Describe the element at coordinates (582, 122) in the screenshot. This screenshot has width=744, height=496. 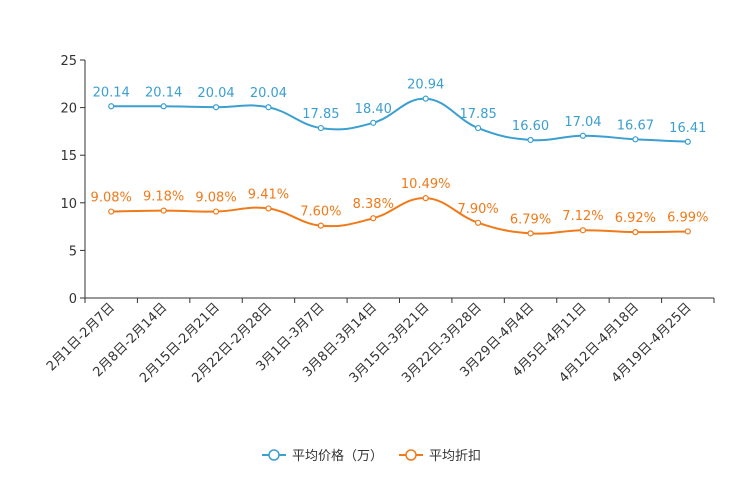
I see `data-label: 17.04` at that location.